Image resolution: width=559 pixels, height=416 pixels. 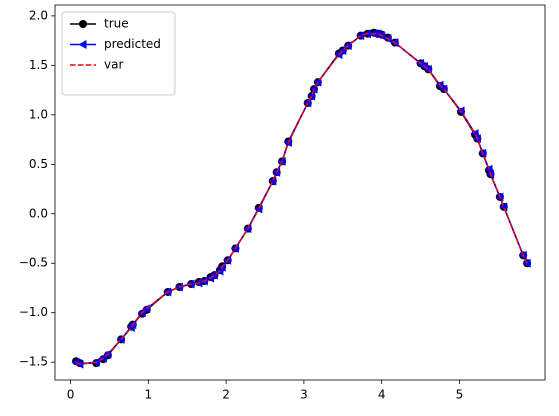 I want to click on y-tick-label: −1.0, so click(x=33, y=312).